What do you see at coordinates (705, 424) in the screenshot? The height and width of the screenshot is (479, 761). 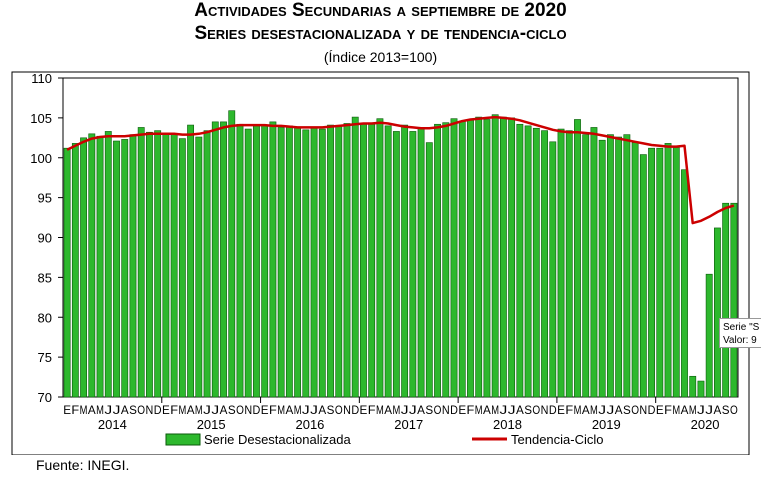 I see `x-tick-label-year: 2020` at bounding box center [705, 424].